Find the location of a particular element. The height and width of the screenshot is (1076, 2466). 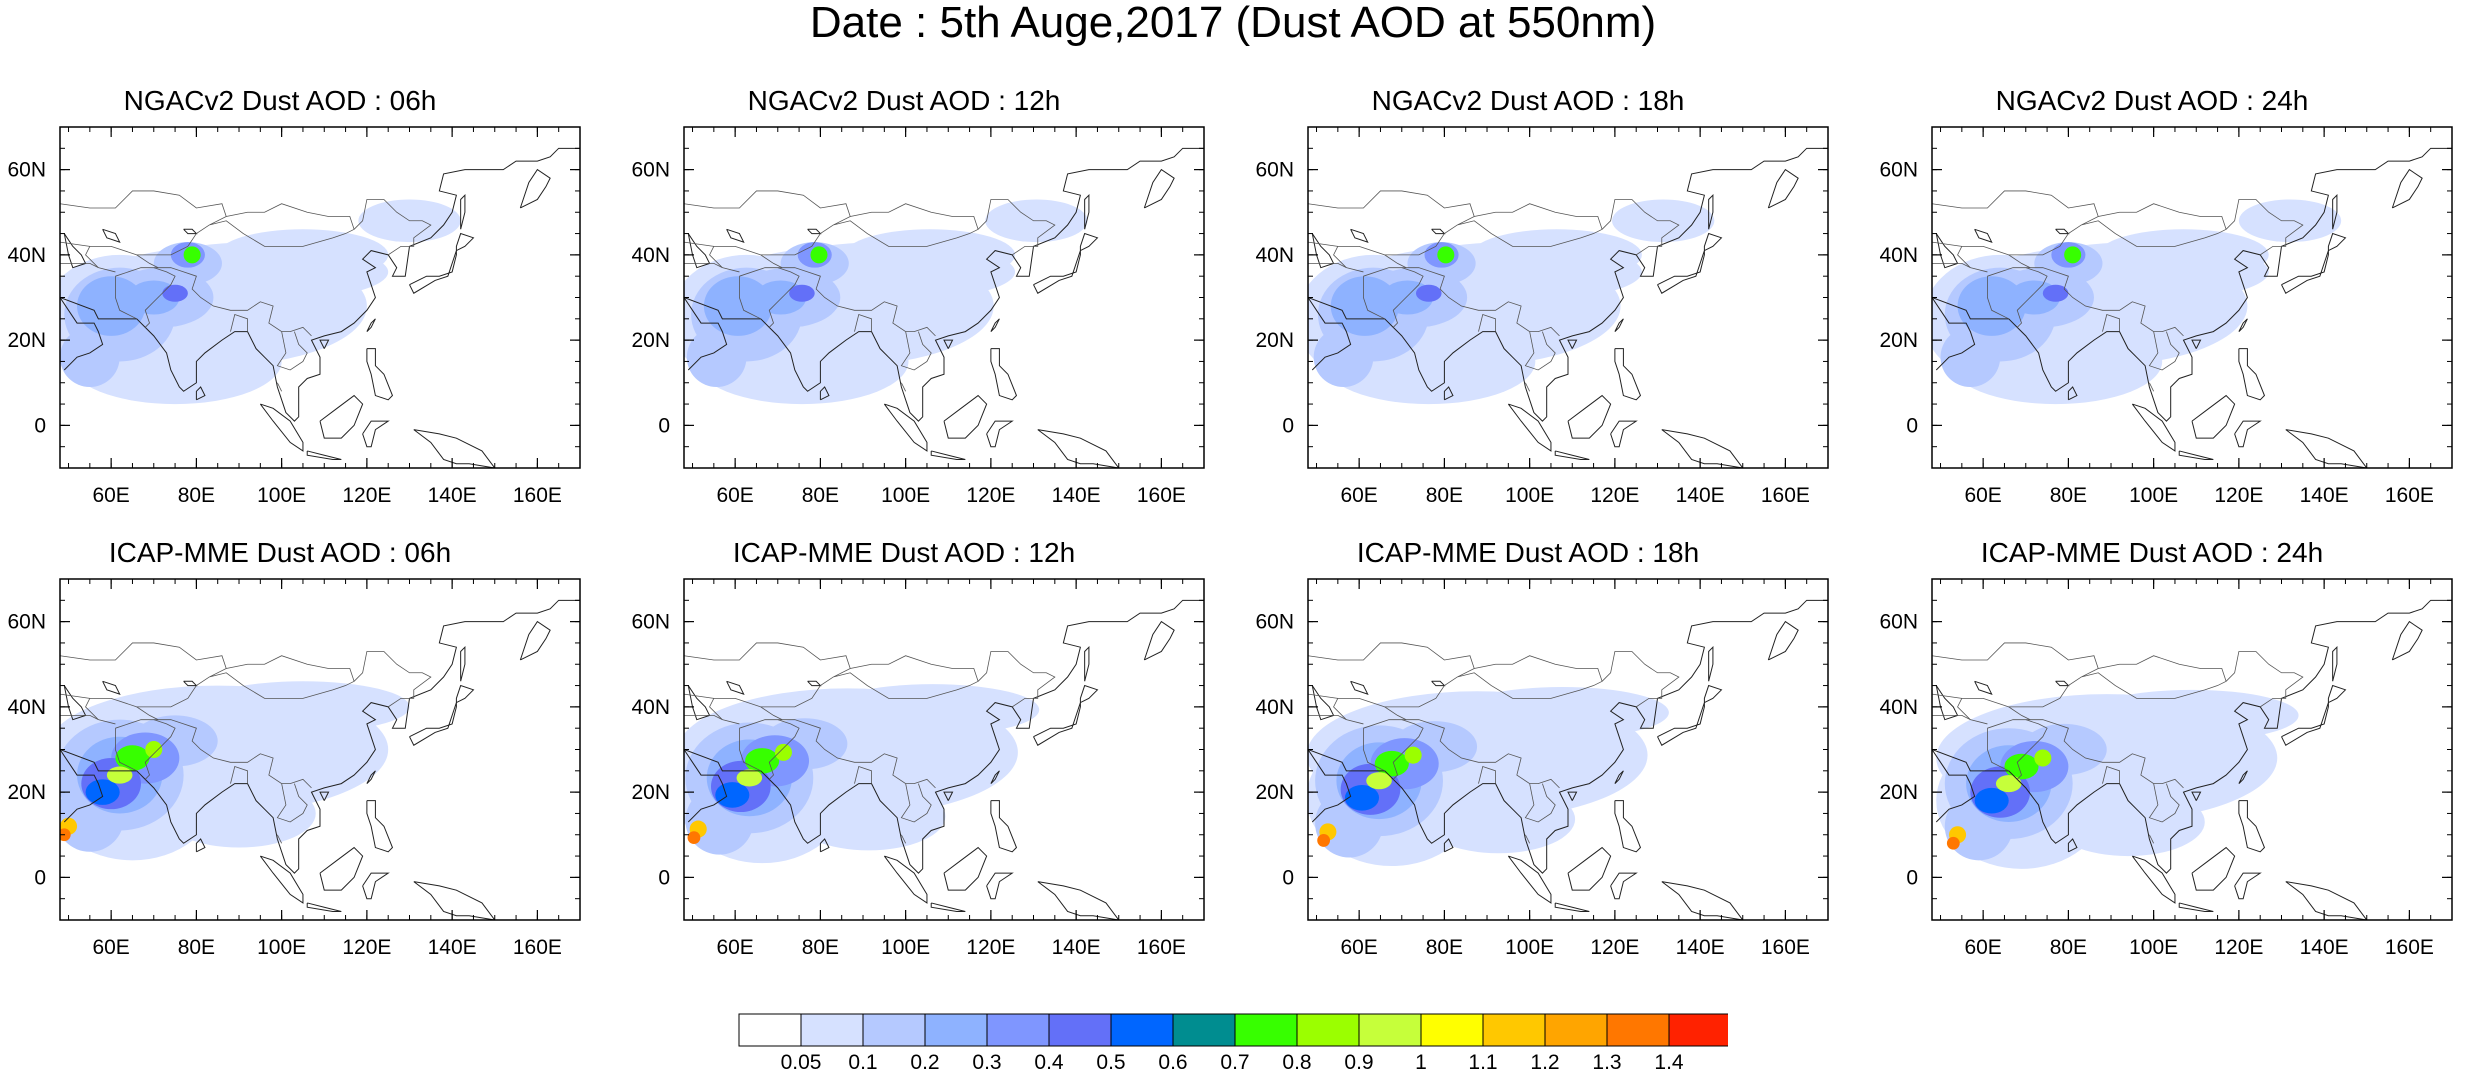

panel-title: NGACv2 Dust AOD : 06h is located at coordinates (280, 100).